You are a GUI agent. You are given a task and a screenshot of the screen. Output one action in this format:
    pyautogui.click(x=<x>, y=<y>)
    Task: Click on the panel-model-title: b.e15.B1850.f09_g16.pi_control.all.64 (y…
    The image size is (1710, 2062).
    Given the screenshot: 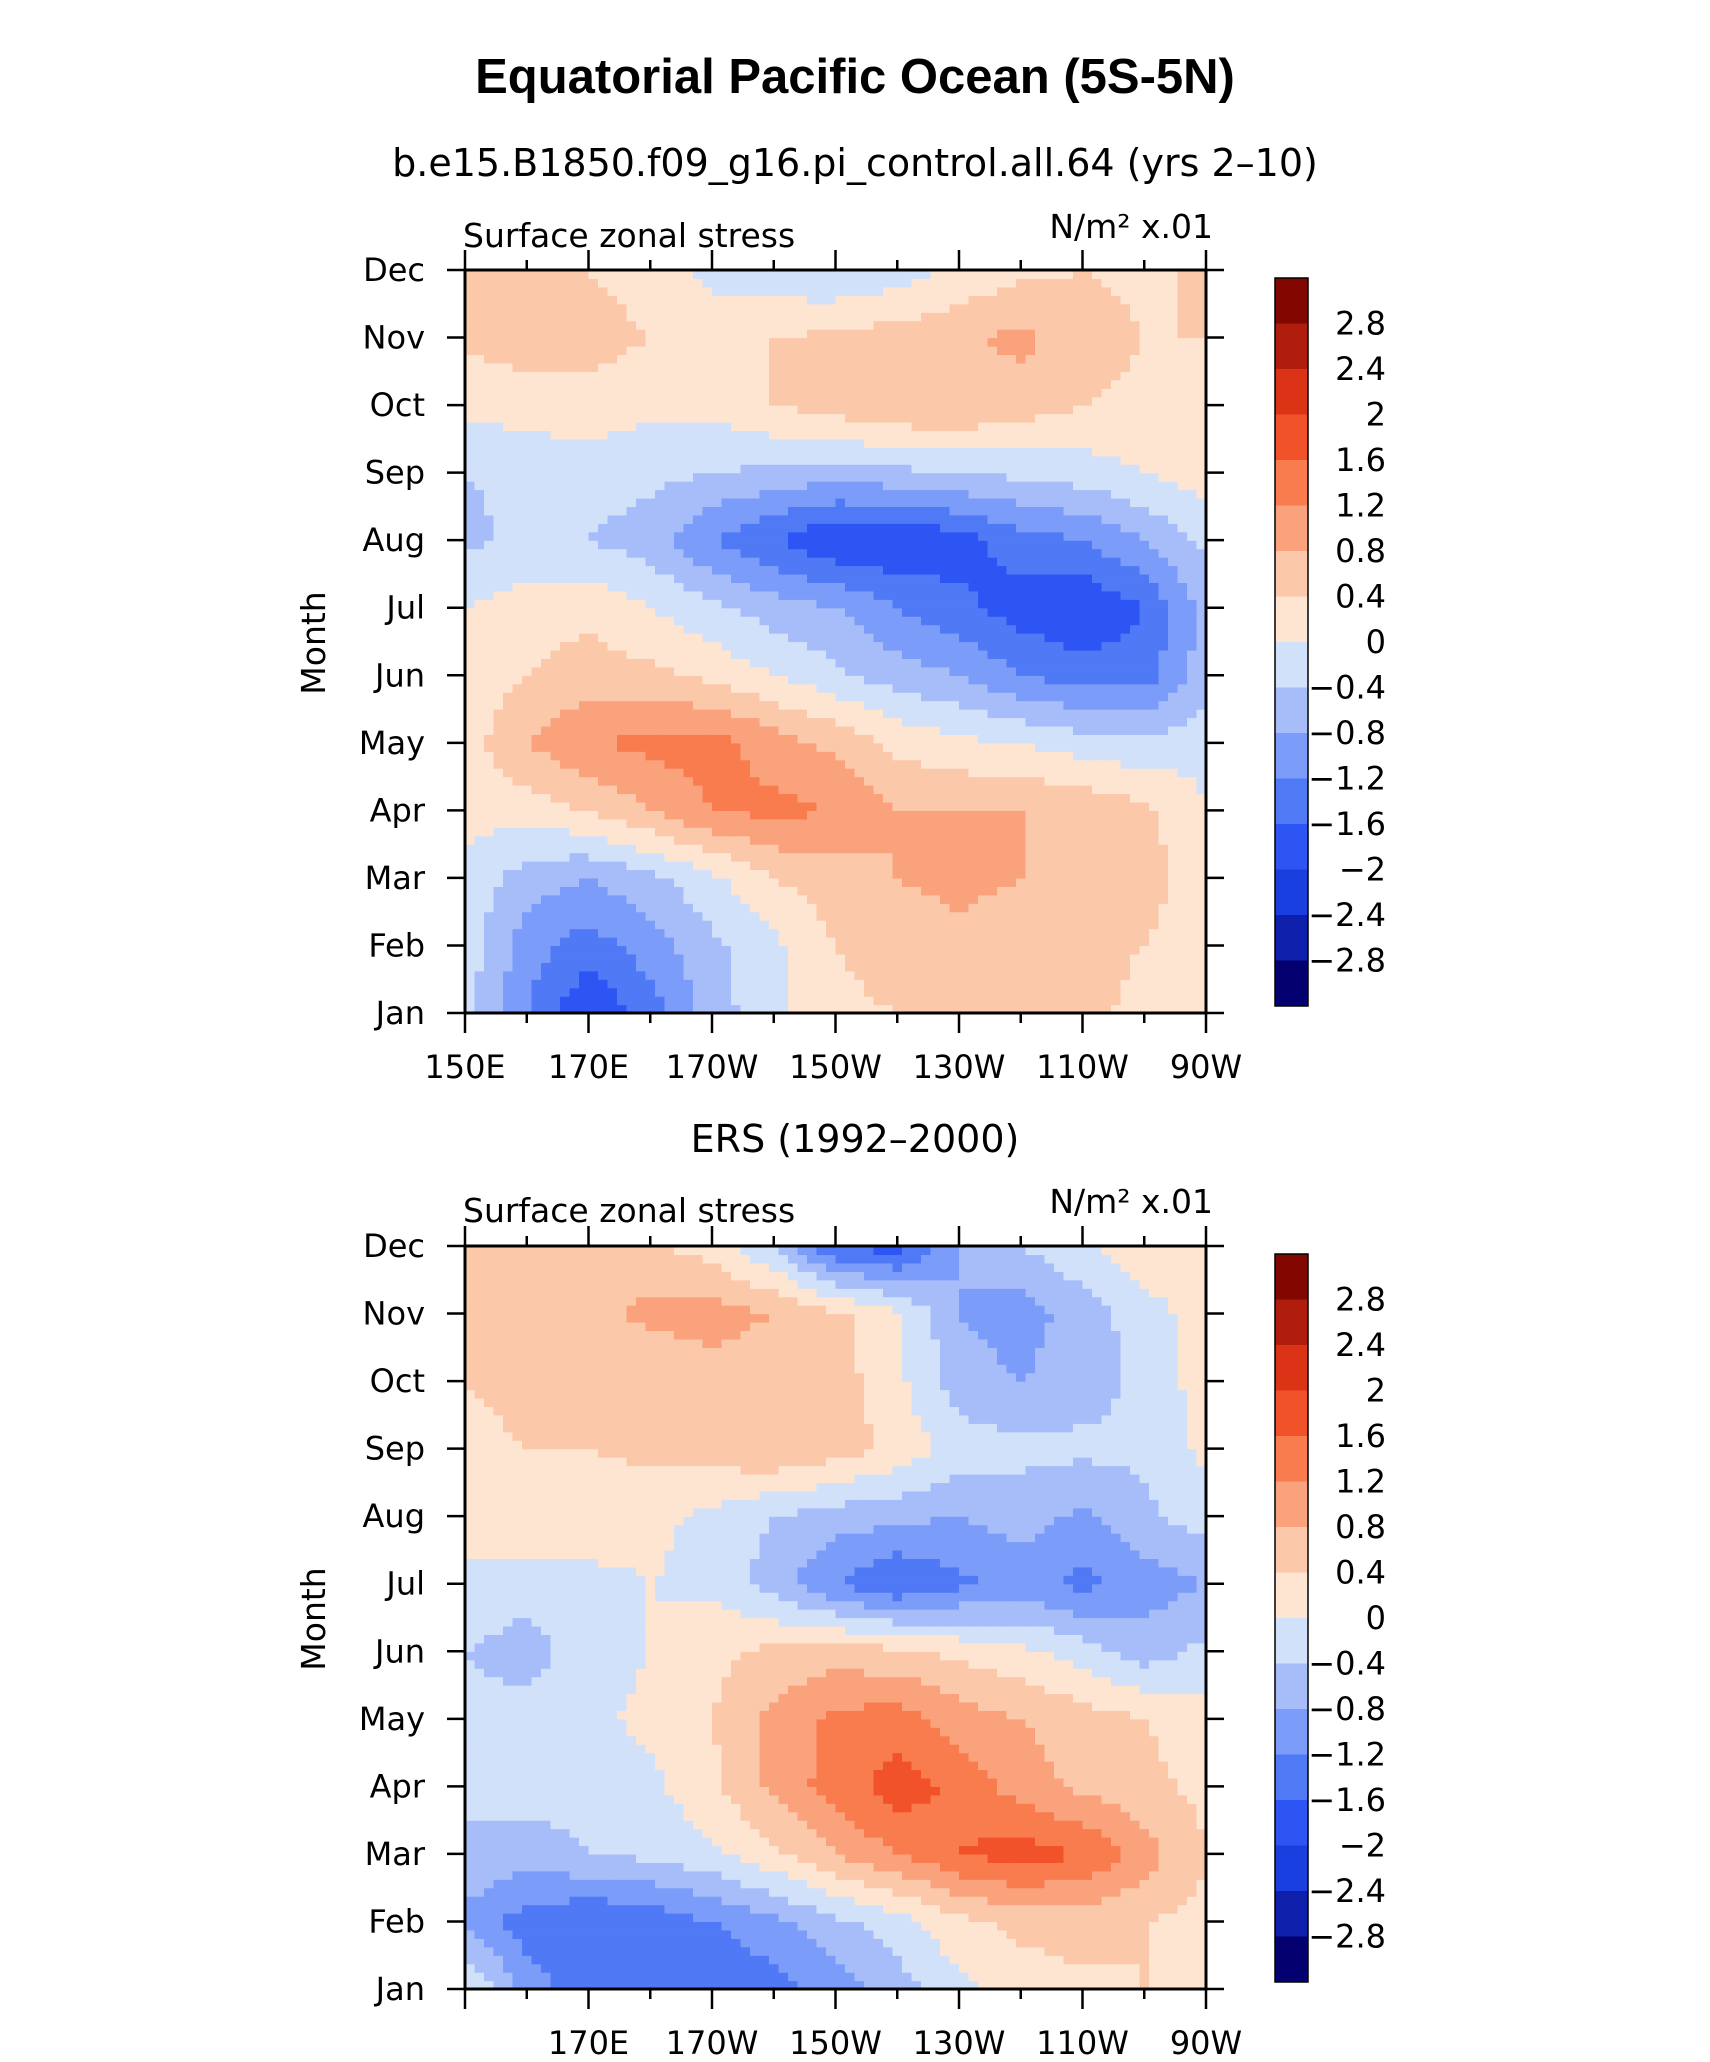 What is the action you would take?
    pyautogui.click(x=855, y=163)
    